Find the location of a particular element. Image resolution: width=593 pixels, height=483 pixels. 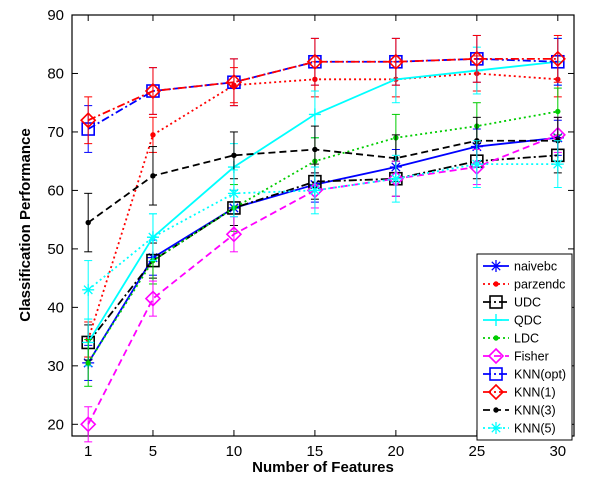

x-tick-label: 20 is located at coordinates (396, 451).